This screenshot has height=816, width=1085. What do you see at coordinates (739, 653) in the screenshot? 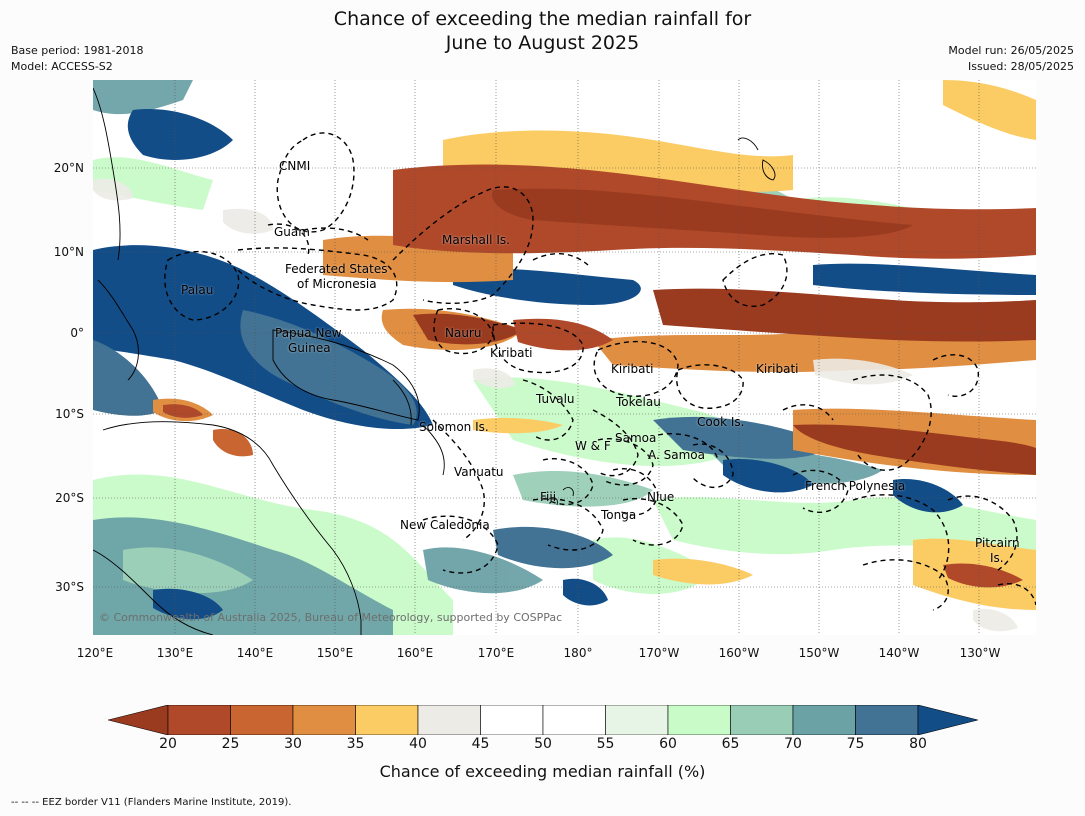
I see `lon-tick-160w: 160°W` at bounding box center [739, 653].